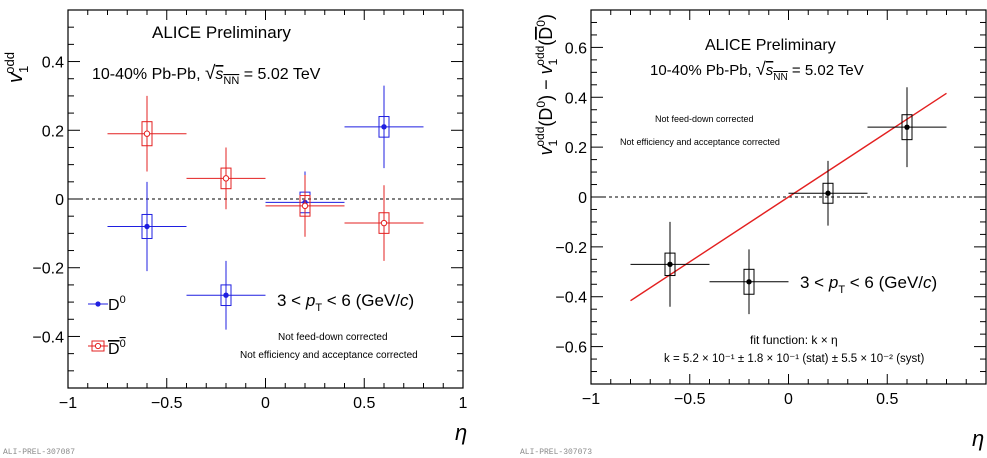 The height and width of the screenshot is (458, 987). I want to click on left-y-axis-label: v1odd, so click(16, 67).